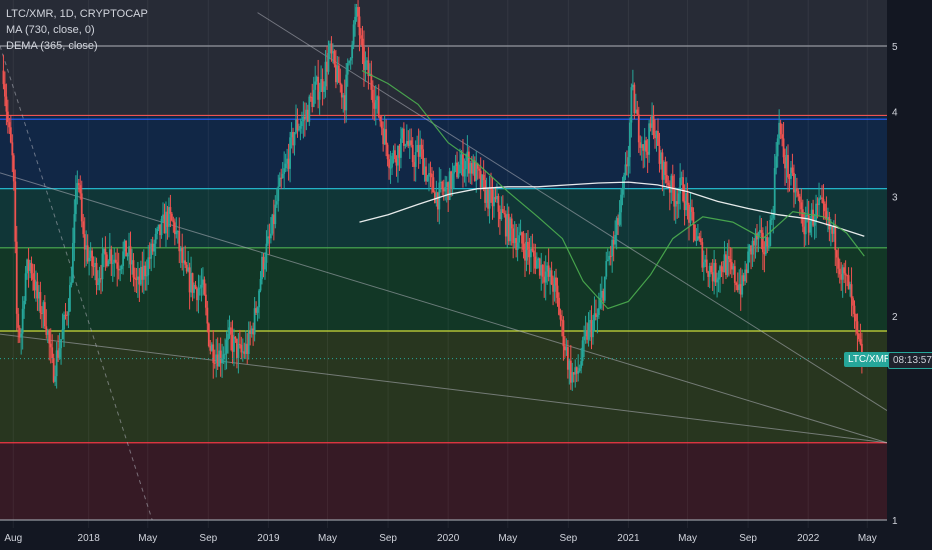 The width and height of the screenshot is (932, 550). What do you see at coordinates (895, 521) in the screenshot?
I see `y-tick-label-0: 1` at bounding box center [895, 521].